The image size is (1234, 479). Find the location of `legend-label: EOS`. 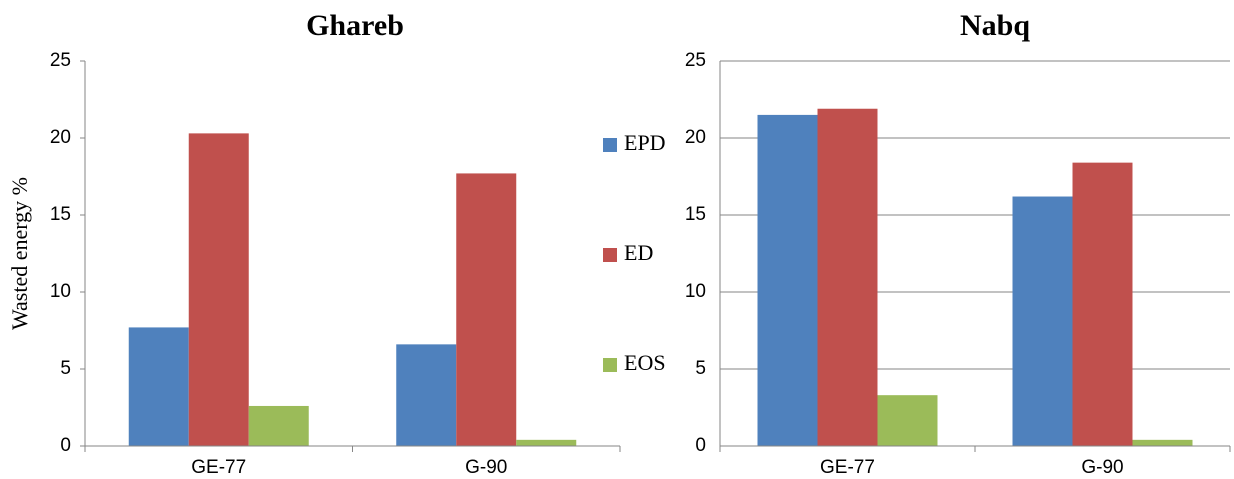

legend-label: EOS is located at coordinates (645, 362).